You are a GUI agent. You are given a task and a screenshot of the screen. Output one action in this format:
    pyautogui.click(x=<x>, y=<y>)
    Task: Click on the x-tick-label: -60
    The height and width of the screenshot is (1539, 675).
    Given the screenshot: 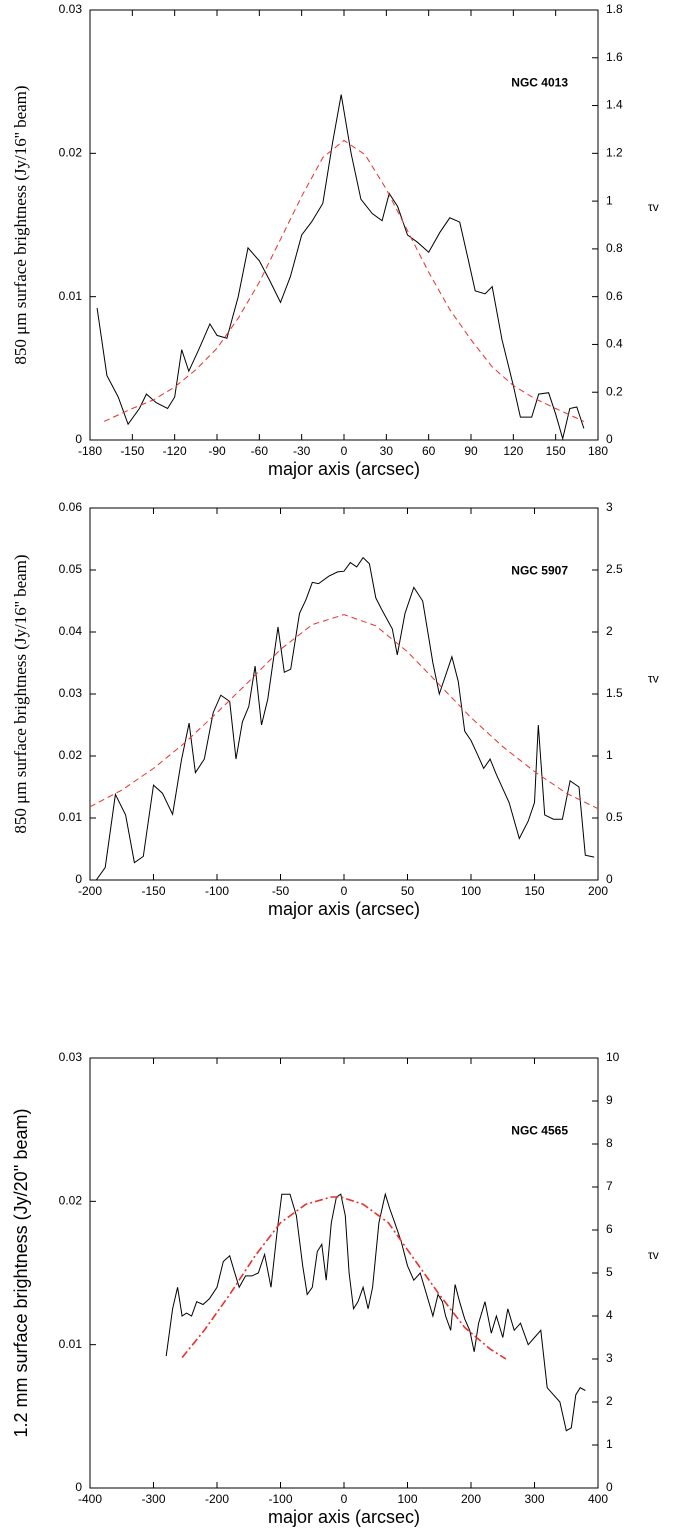 What is the action you would take?
    pyautogui.click(x=260, y=451)
    